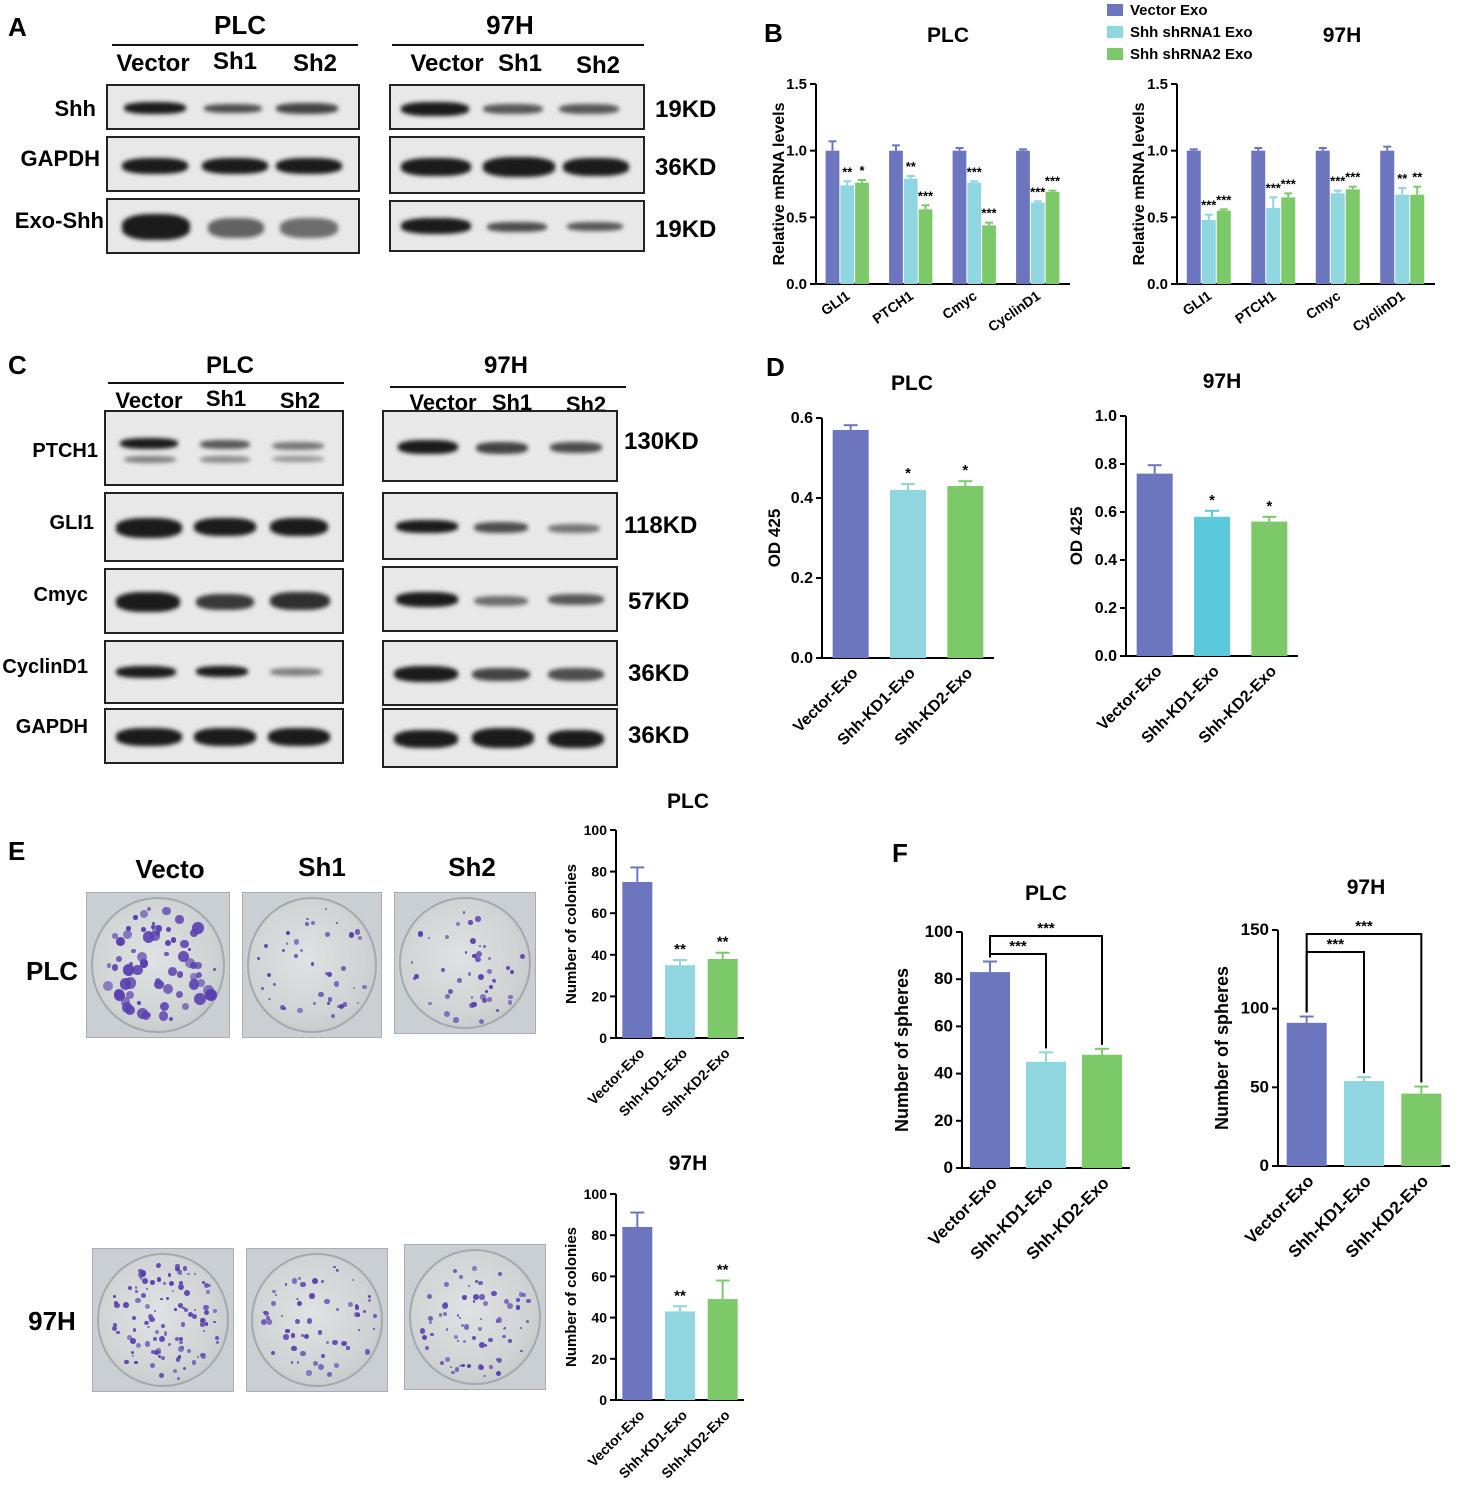 This screenshot has width=1472, height=1489. I want to click on blot-a-header-line-97h, so click(518, 45).